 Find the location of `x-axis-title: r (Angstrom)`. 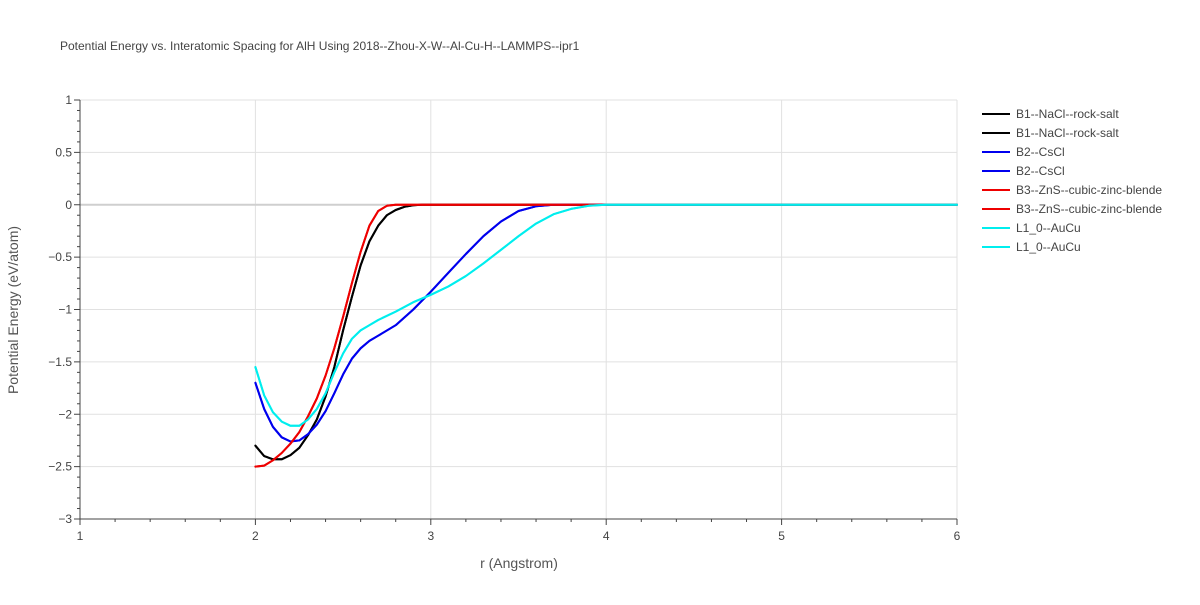

x-axis-title: r (Angstrom) is located at coordinates (519, 563).